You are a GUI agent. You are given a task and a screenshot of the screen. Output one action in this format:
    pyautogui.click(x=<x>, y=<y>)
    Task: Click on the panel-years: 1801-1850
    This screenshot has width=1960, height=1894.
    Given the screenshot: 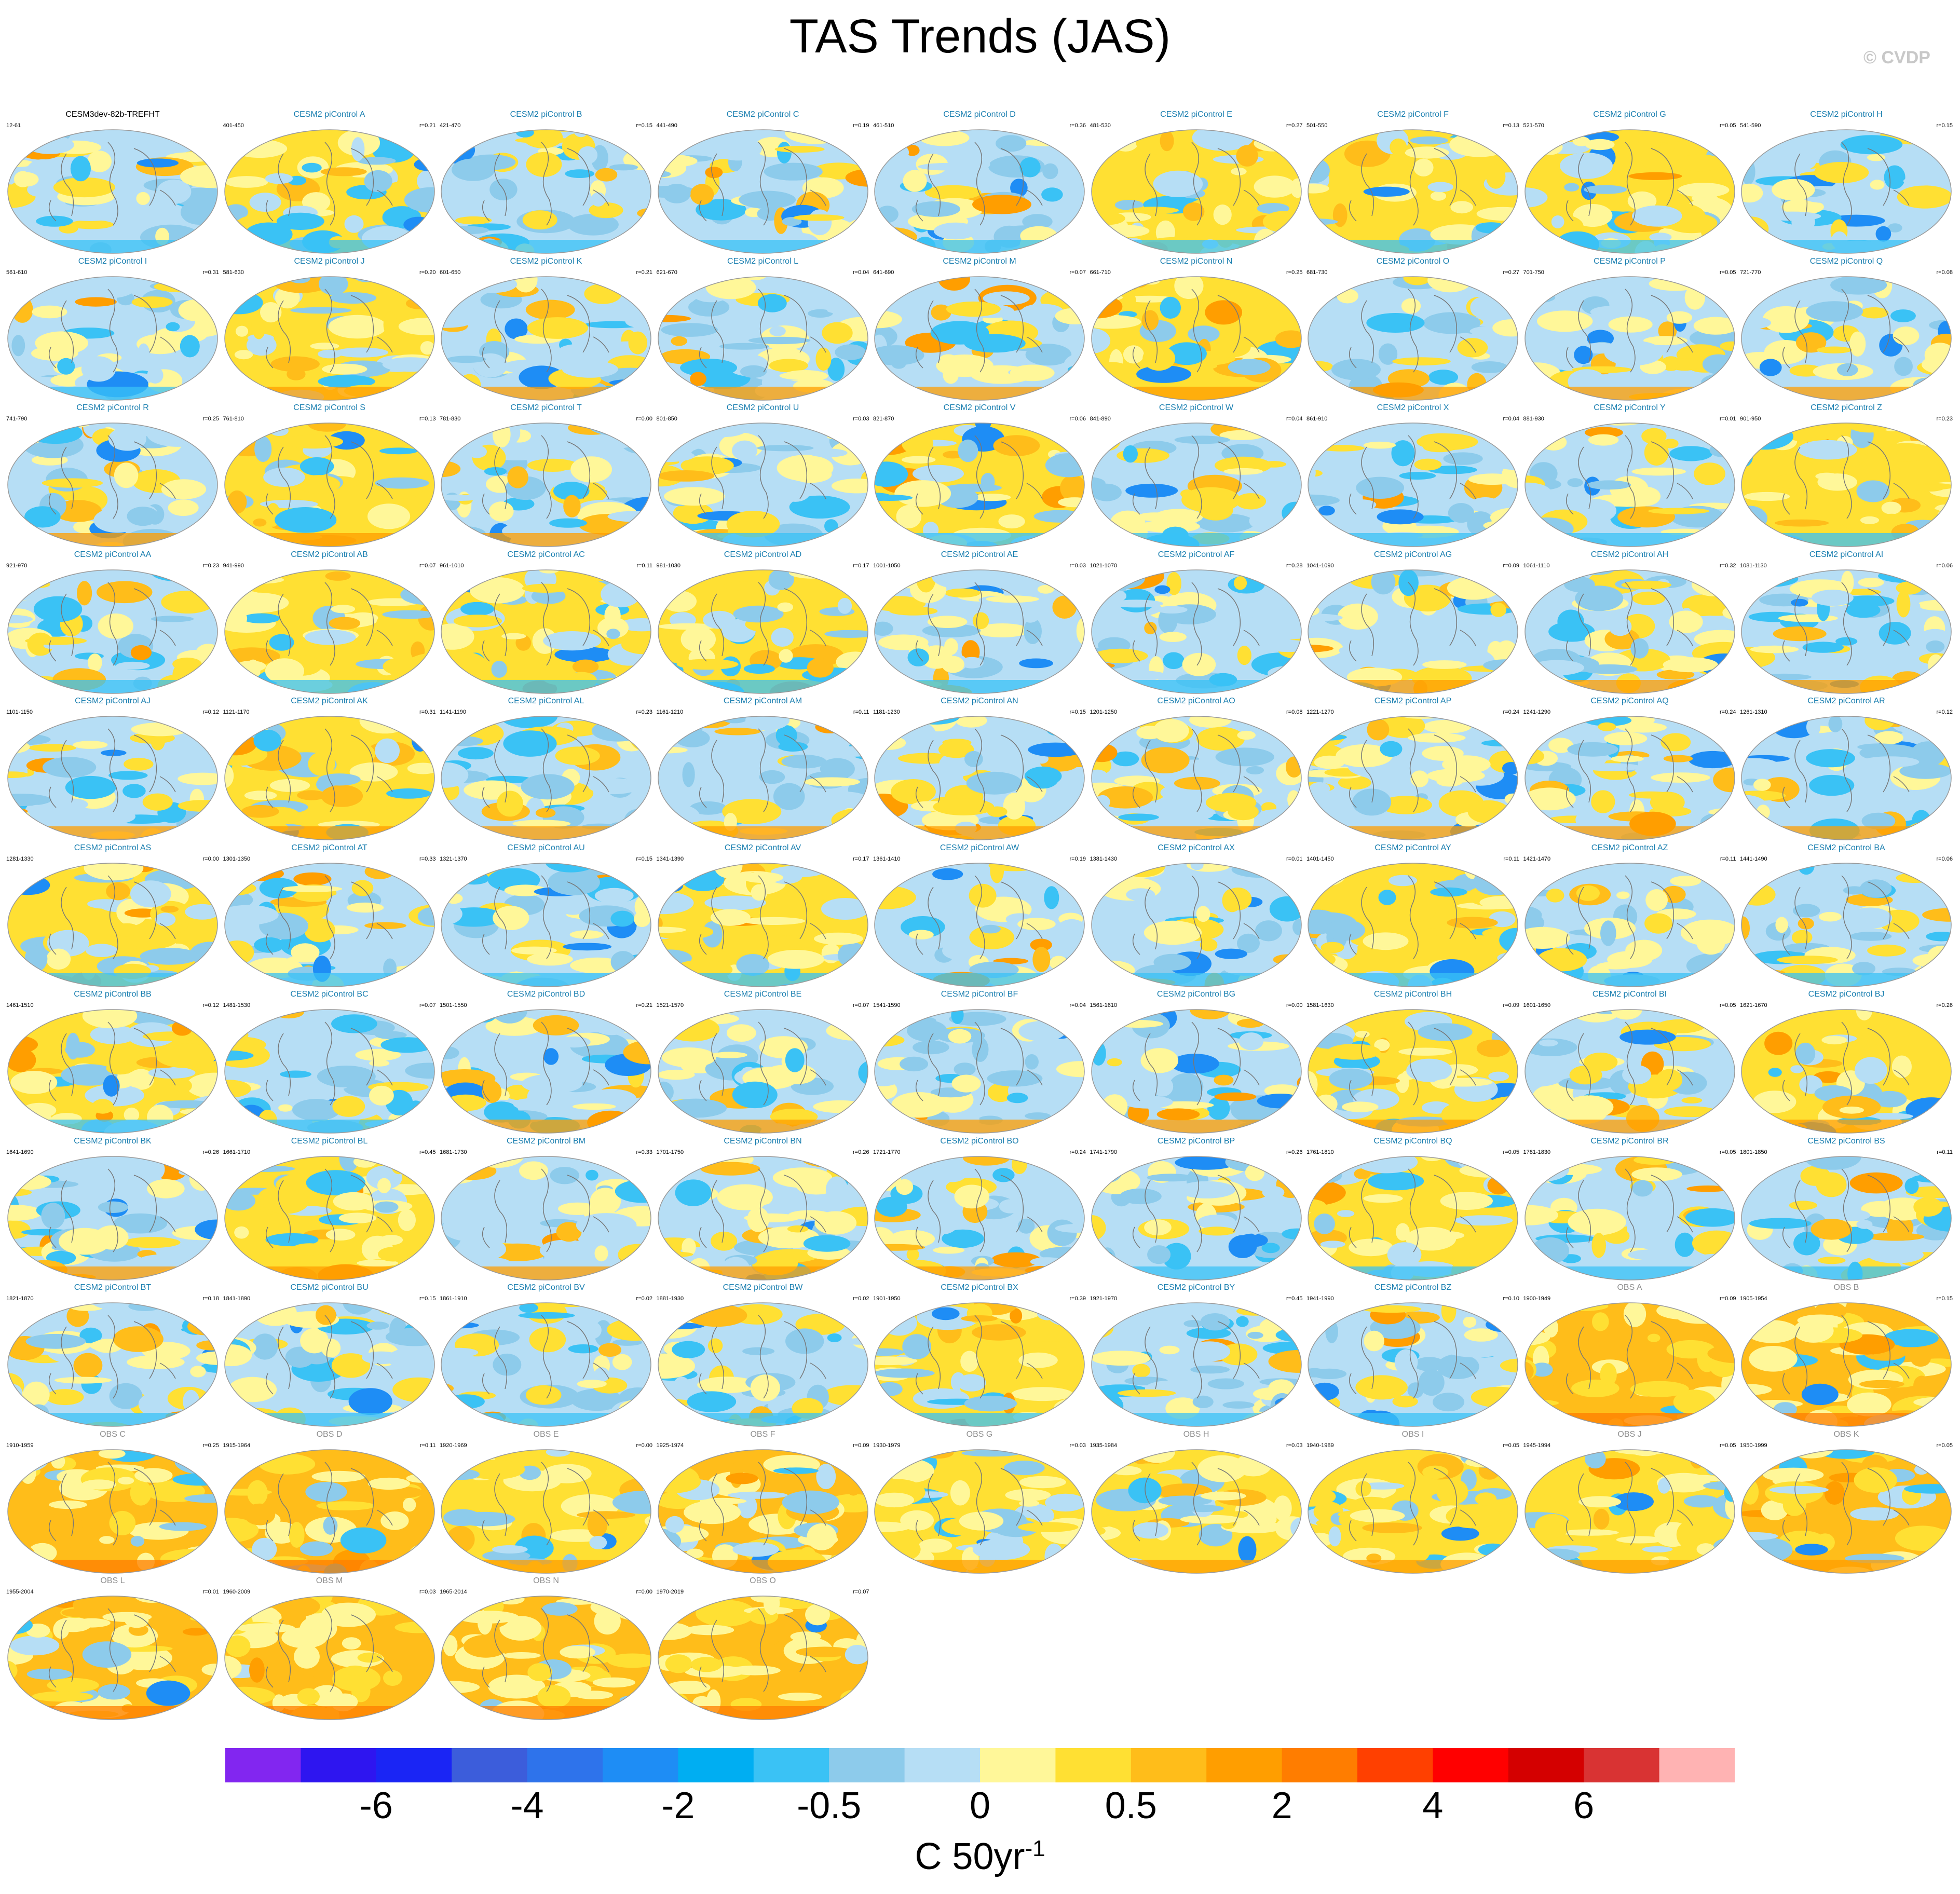 What is the action you would take?
    pyautogui.click(x=1753, y=1152)
    